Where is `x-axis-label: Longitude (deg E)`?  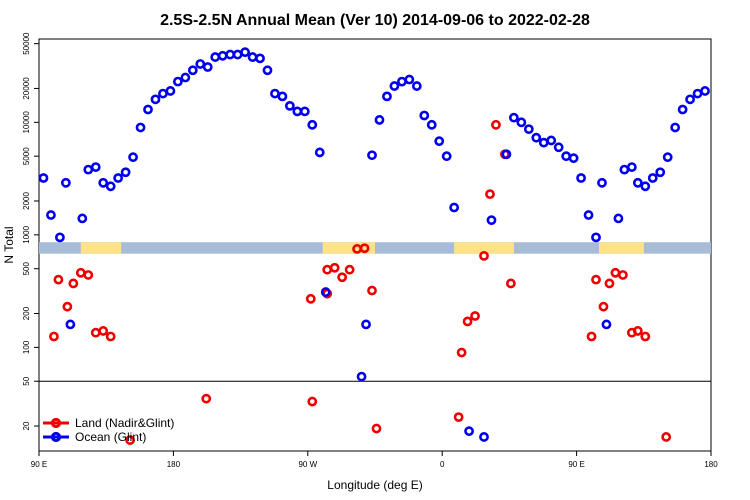
x-axis-label: Longitude (deg E) is located at coordinates (374, 485).